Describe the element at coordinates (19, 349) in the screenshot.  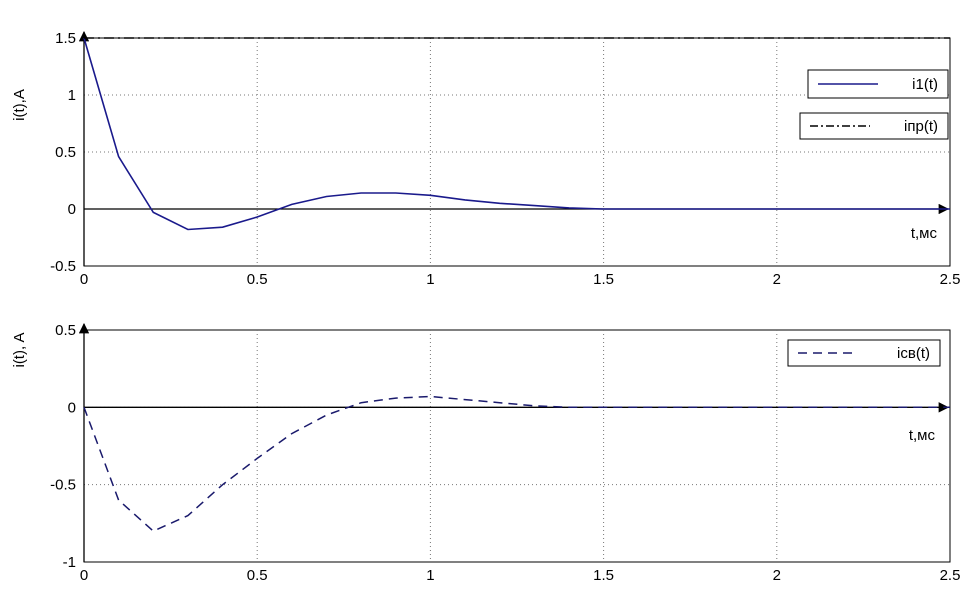
I see `y-axis-label: i(t), A` at that location.